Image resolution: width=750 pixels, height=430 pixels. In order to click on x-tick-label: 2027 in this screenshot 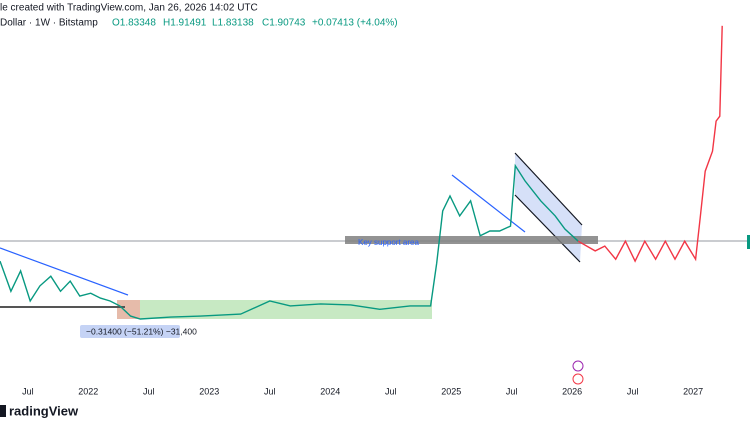, I will do `click(693, 391)`.